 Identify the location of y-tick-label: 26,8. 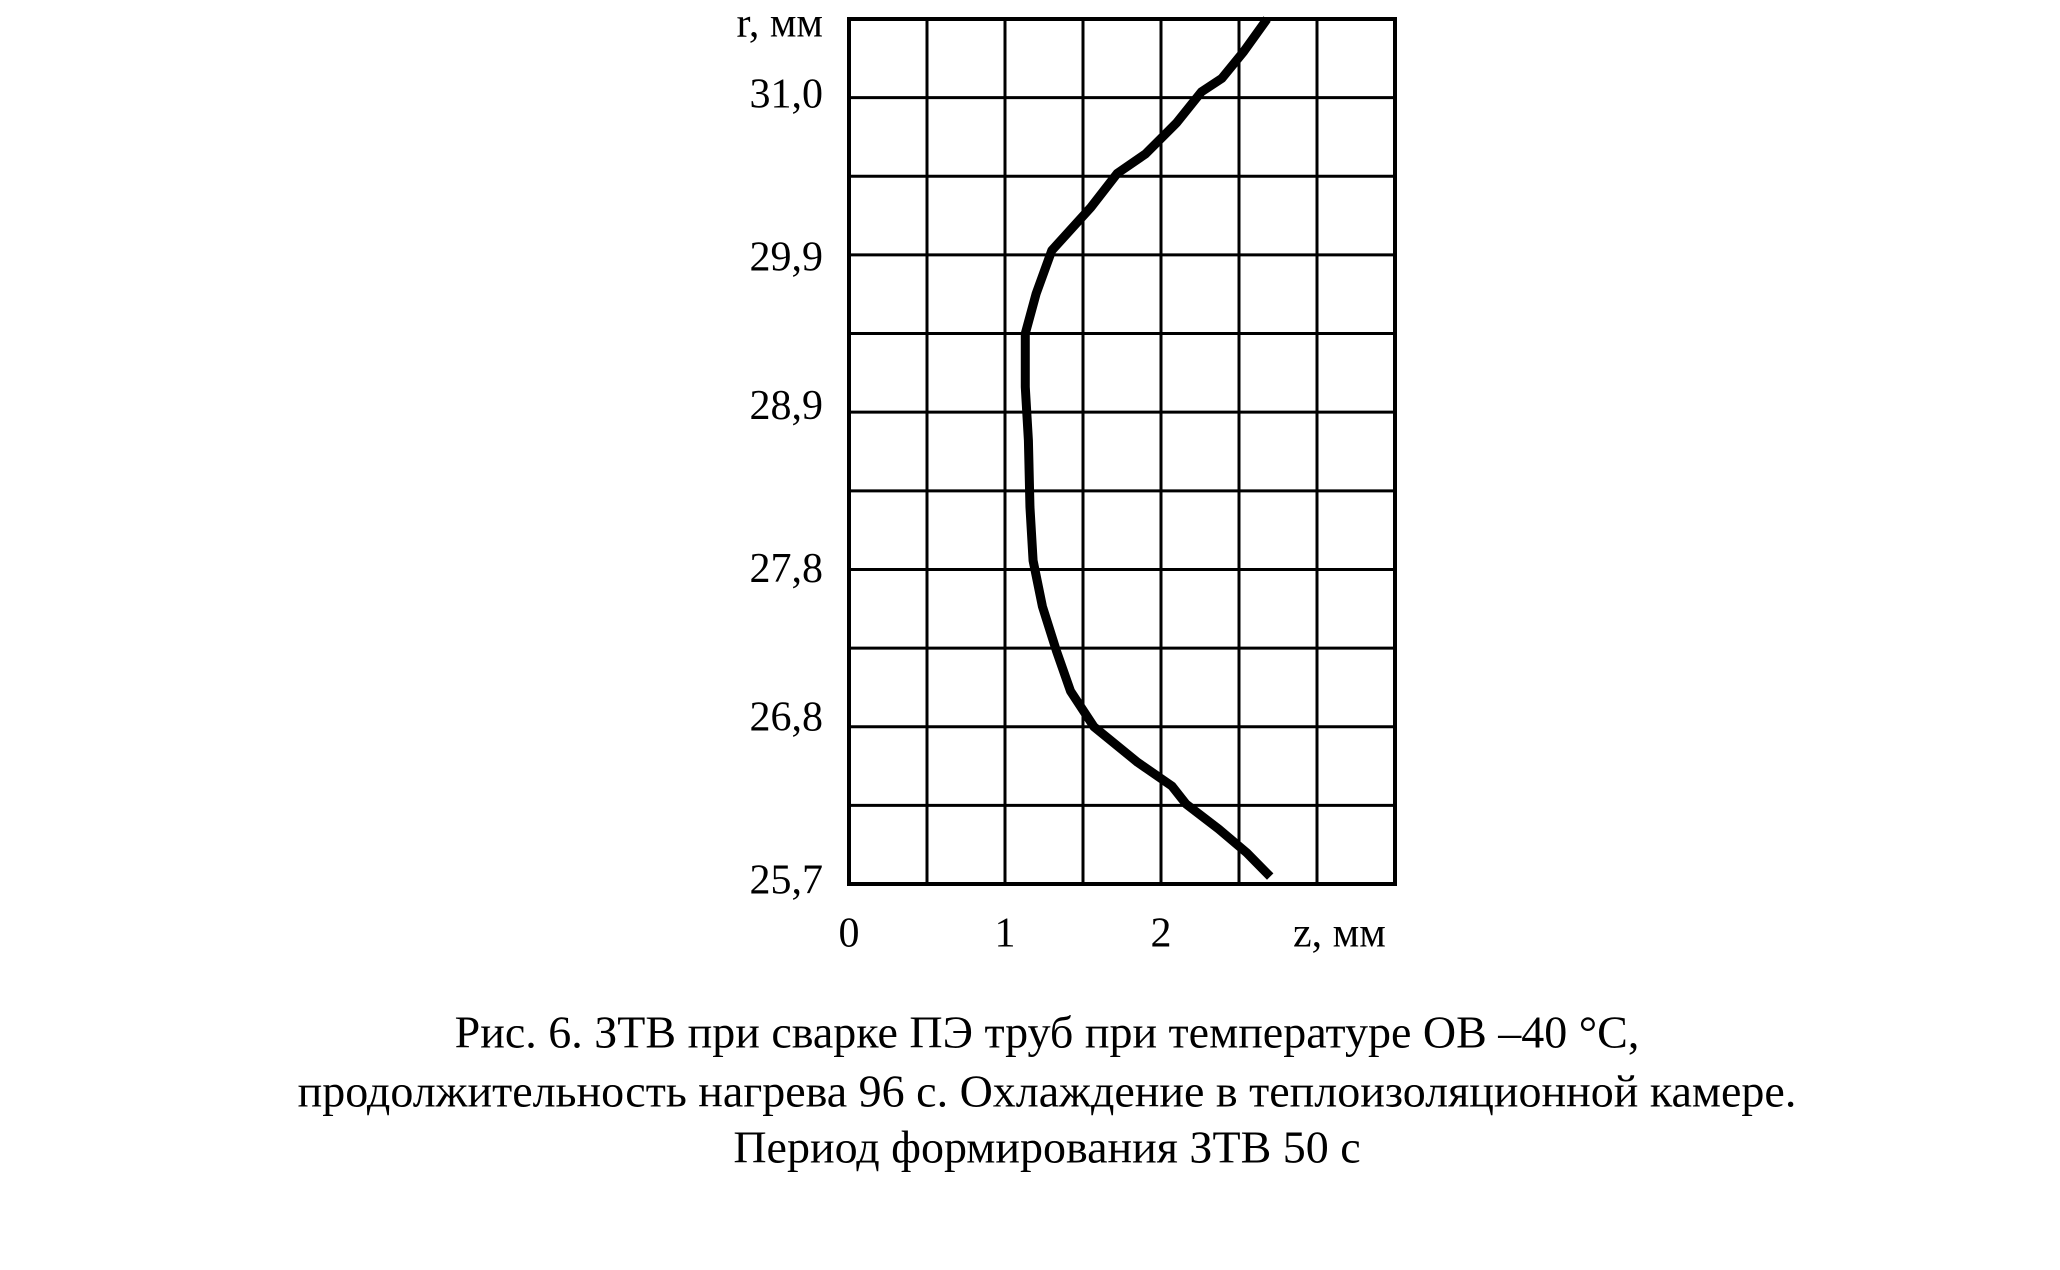
(787, 717).